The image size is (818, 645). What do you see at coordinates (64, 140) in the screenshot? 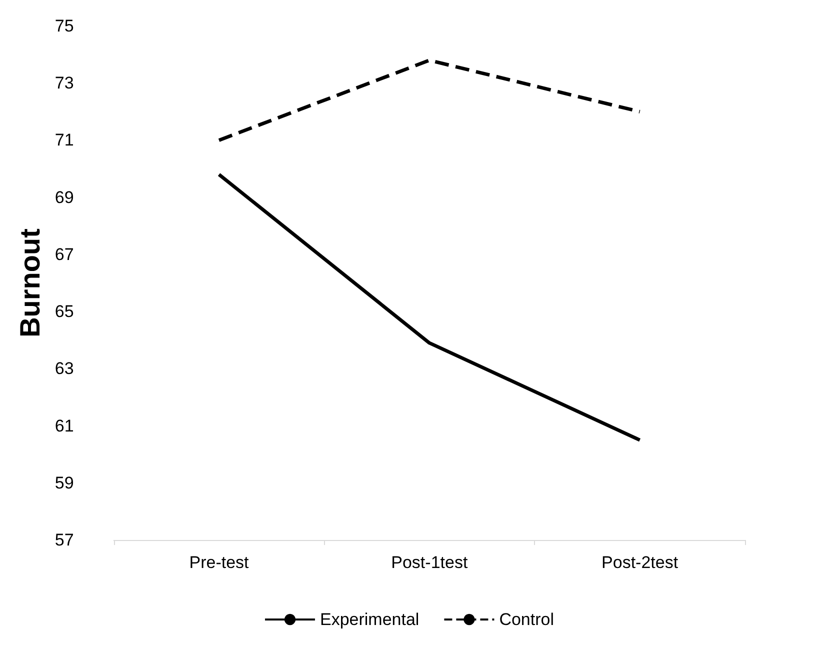
I see `y-tick-label: 71` at bounding box center [64, 140].